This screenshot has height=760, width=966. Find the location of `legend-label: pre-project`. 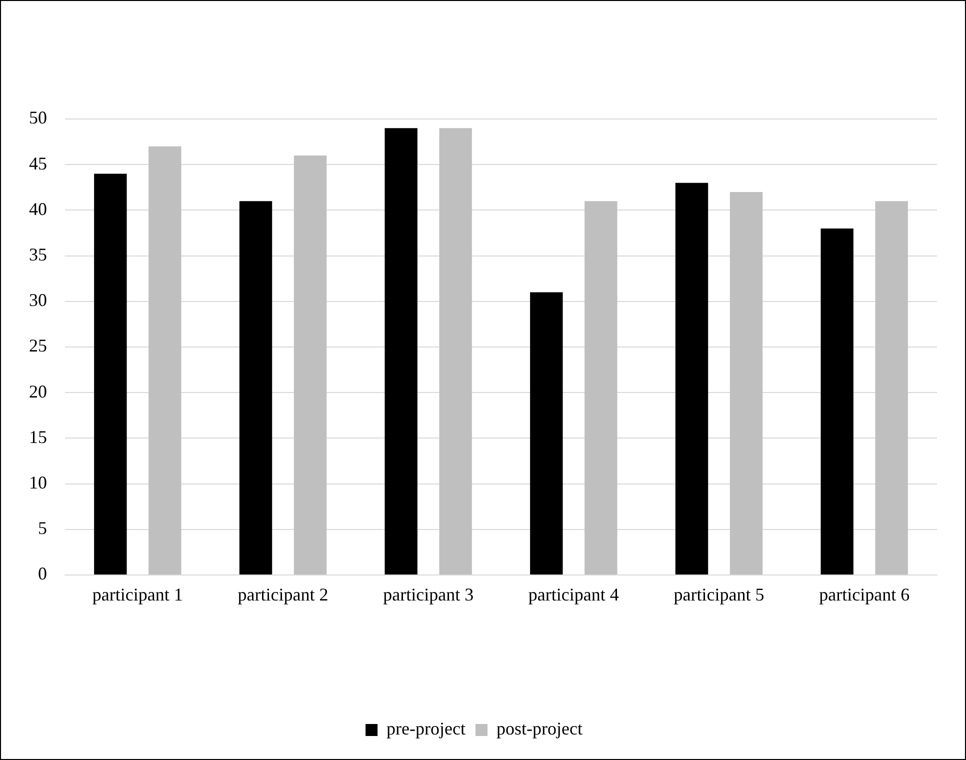

legend-label: pre-project is located at coordinates (426, 728).